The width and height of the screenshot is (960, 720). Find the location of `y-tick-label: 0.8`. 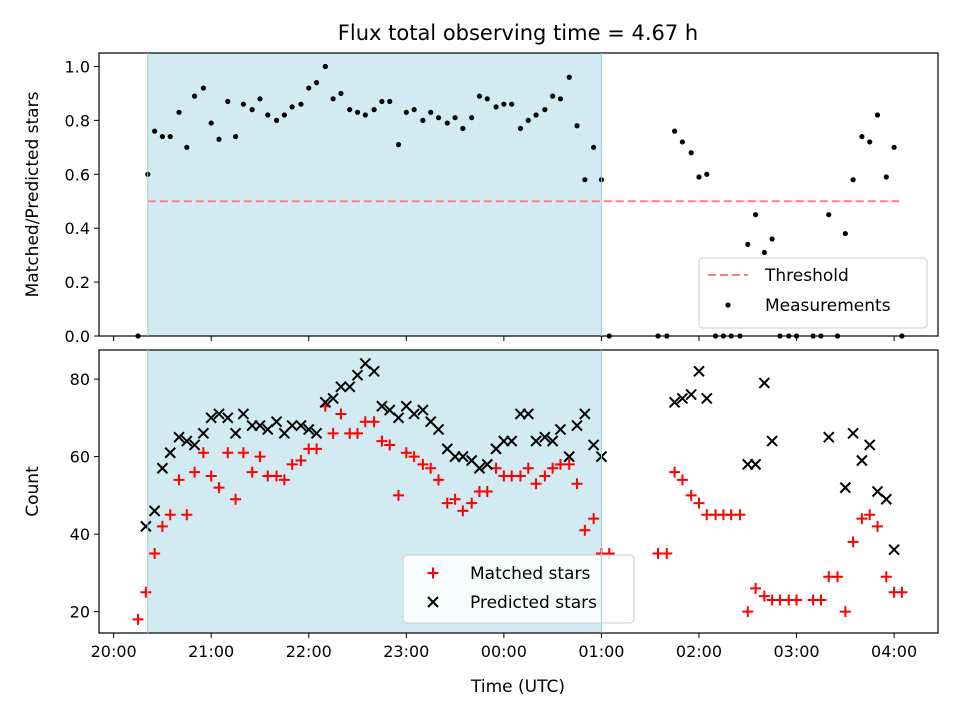

y-tick-label: 0.8 is located at coordinates (77, 120).